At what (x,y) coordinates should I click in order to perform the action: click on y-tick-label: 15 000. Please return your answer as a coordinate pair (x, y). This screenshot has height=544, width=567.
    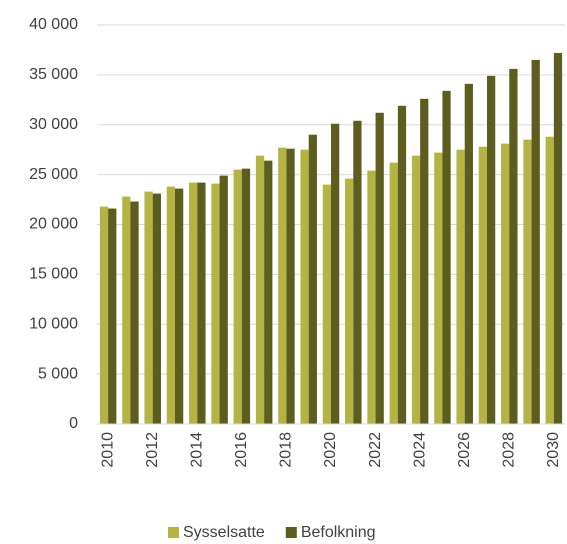
    Looking at the image, I should click on (53, 274).